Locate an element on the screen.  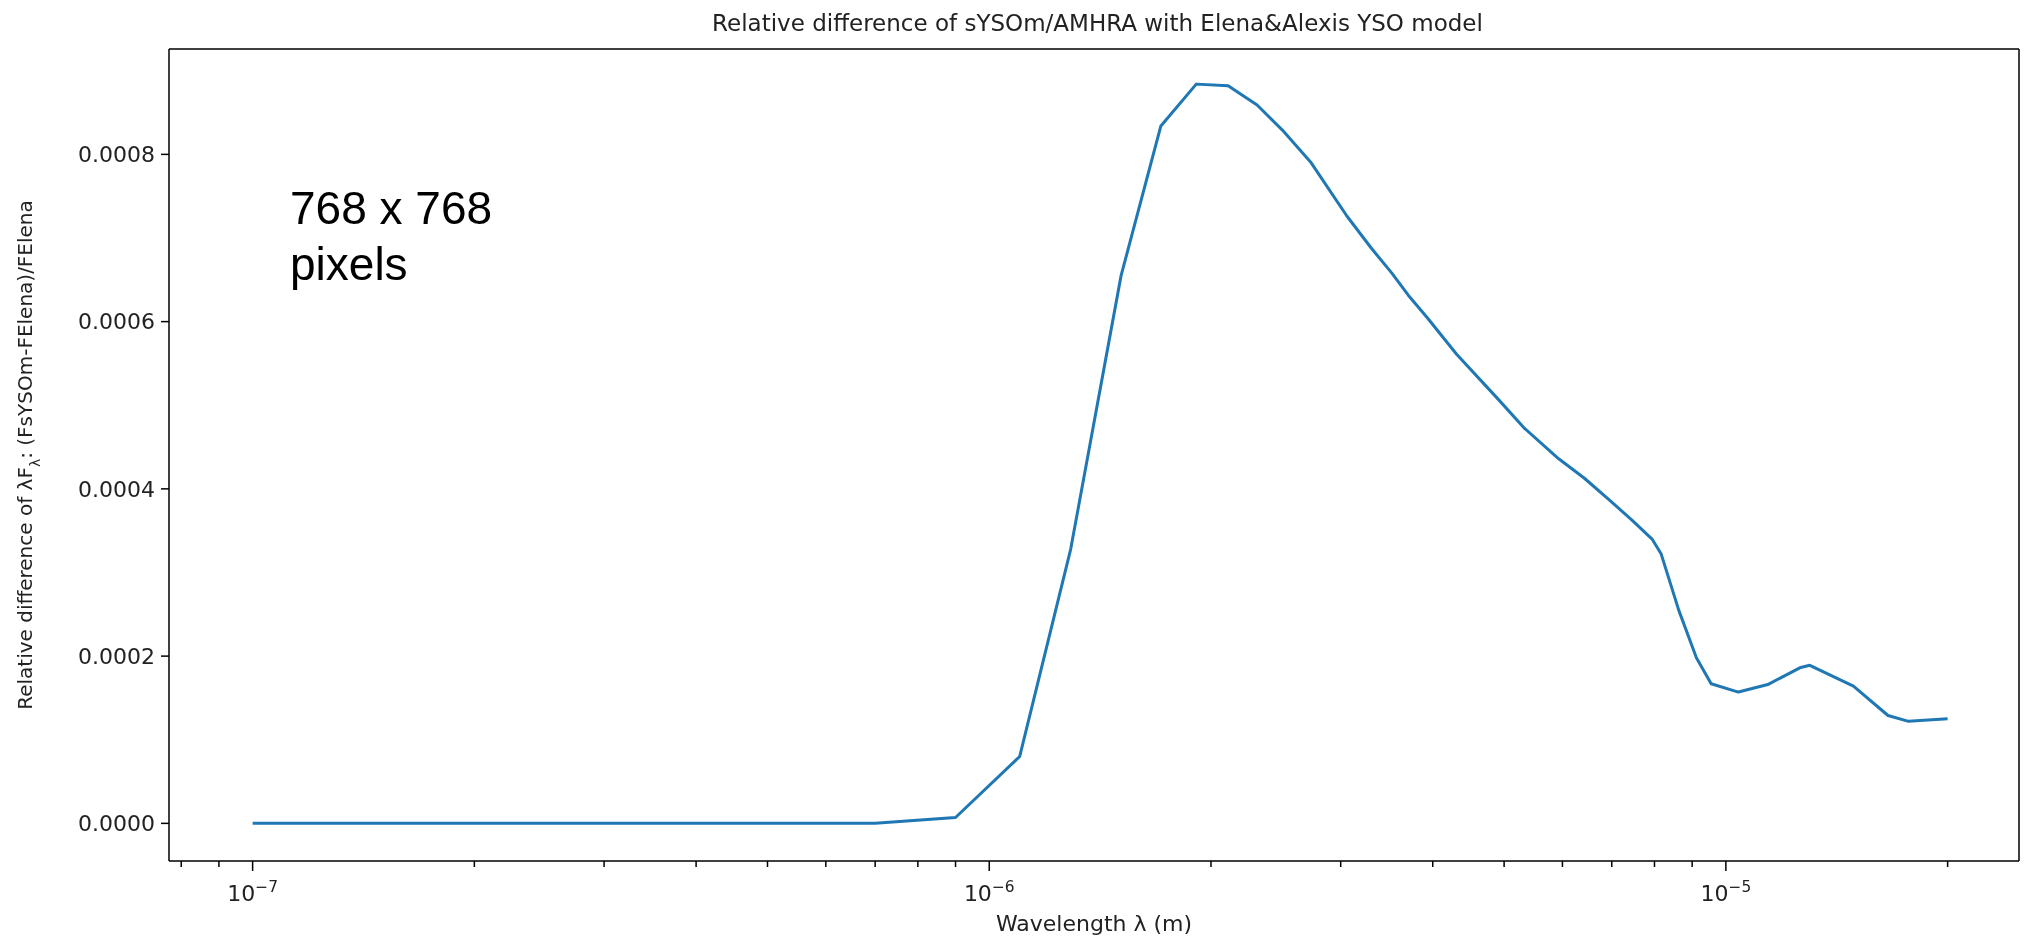
y-tick-label: 0.0006 is located at coordinates (116, 322).